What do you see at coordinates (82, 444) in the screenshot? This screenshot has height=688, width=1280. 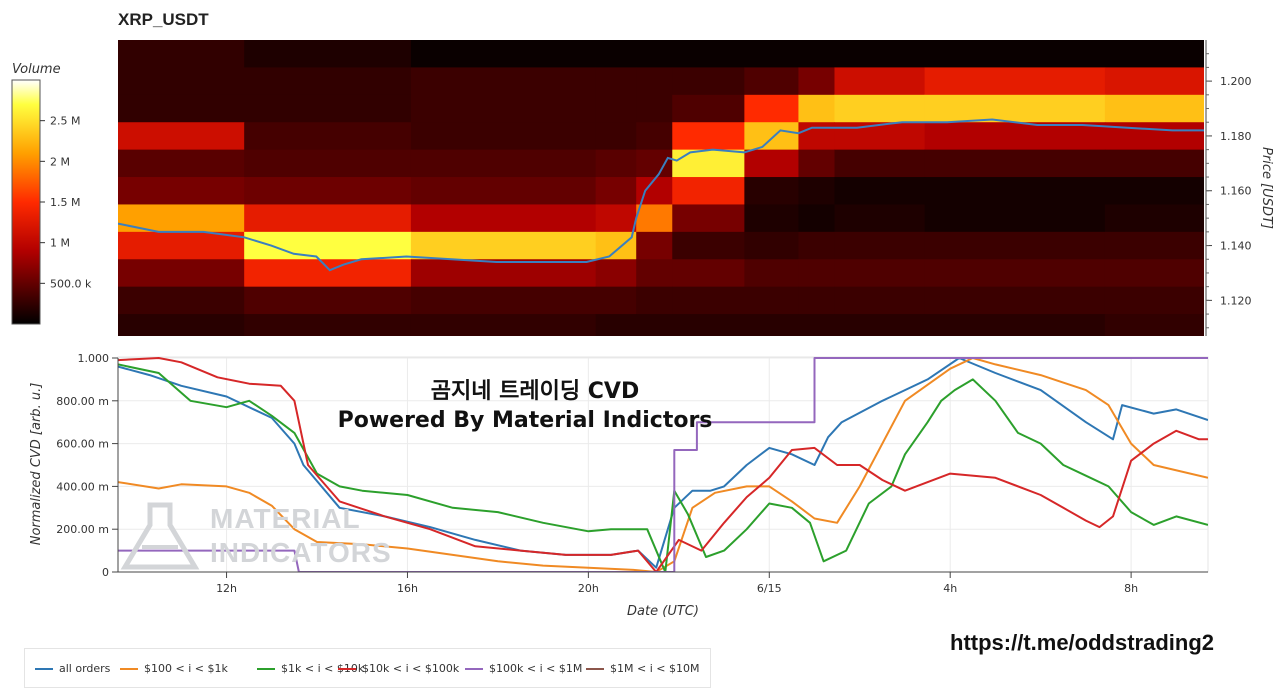 I see `cvd-y-tick-label: 600.00 m` at bounding box center [82, 444].